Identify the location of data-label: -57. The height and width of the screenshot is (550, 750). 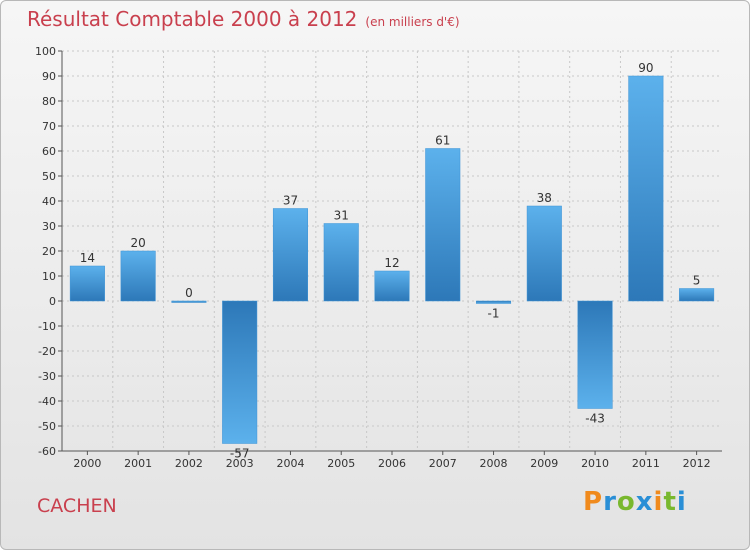
(240, 454).